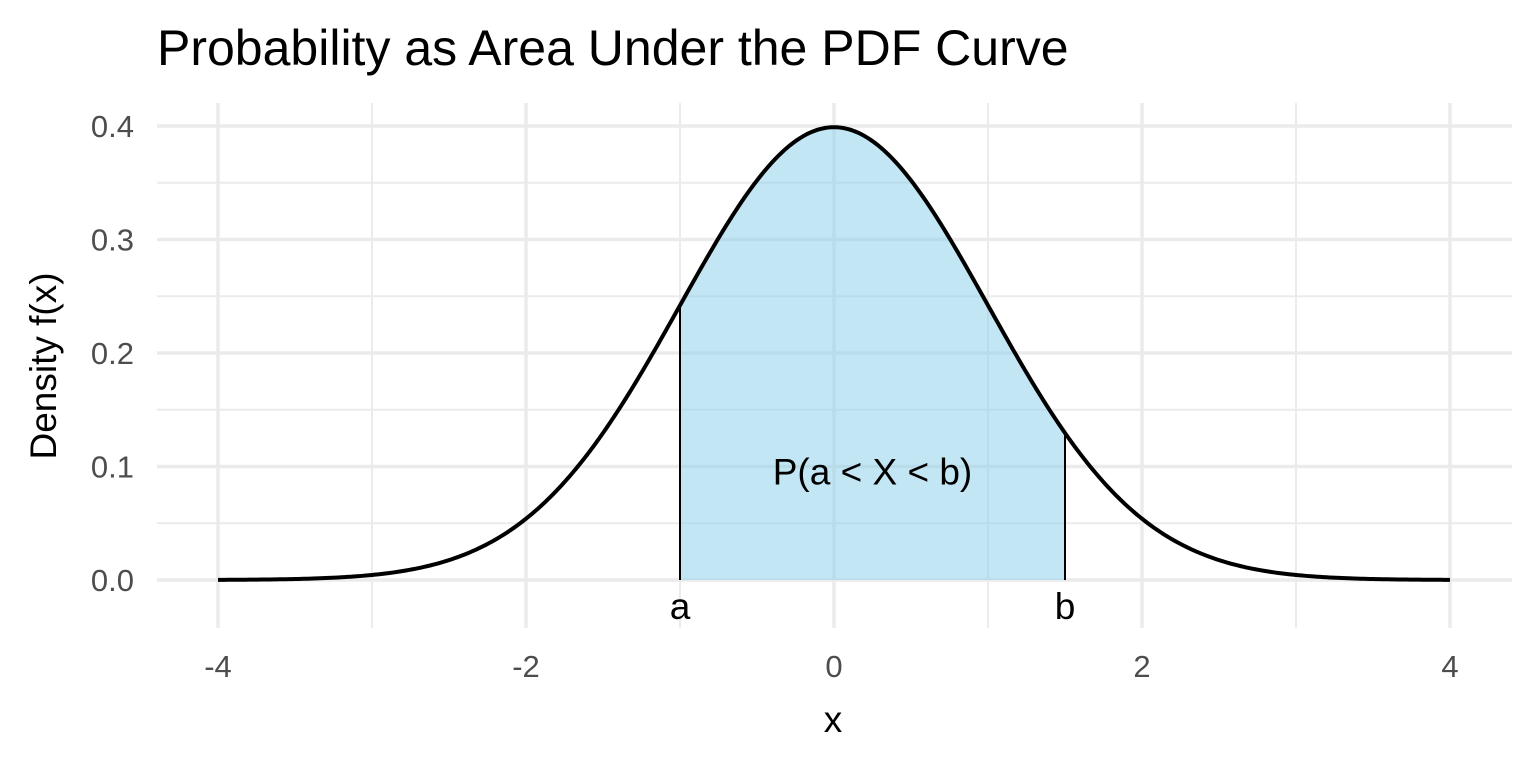 The image size is (1536, 768). I want to click on shaded-probability-area, so click(872, 353).